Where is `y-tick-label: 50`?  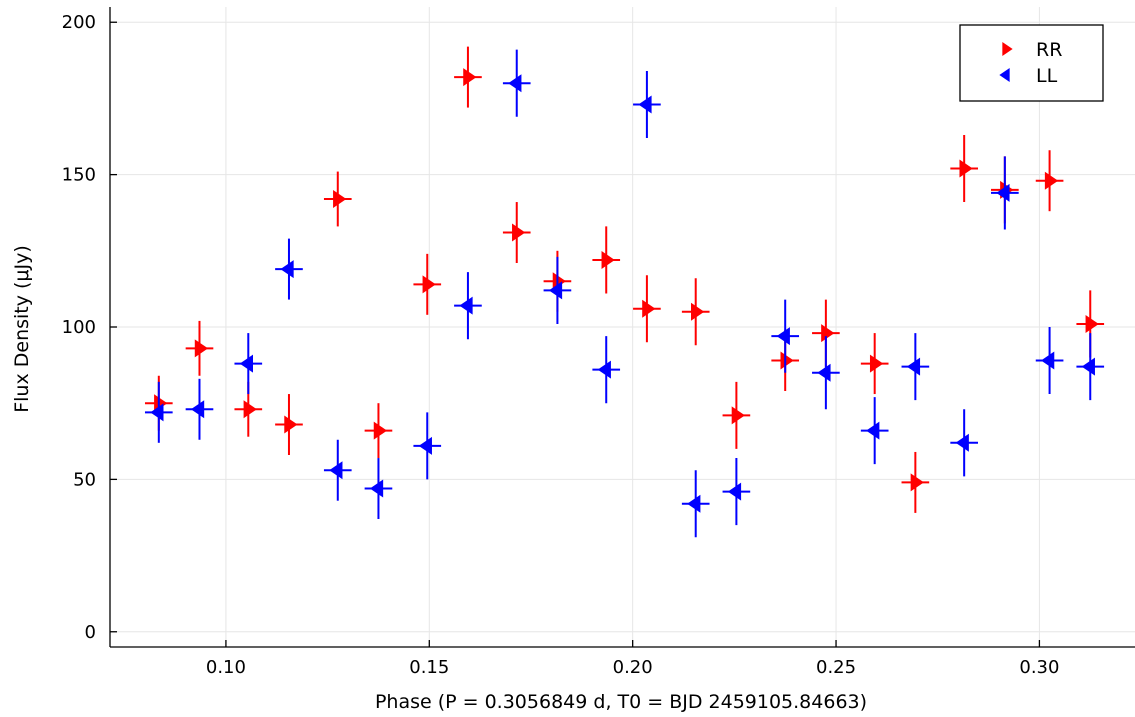
y-tick-label: 50 is located at coordinates (84, 479).